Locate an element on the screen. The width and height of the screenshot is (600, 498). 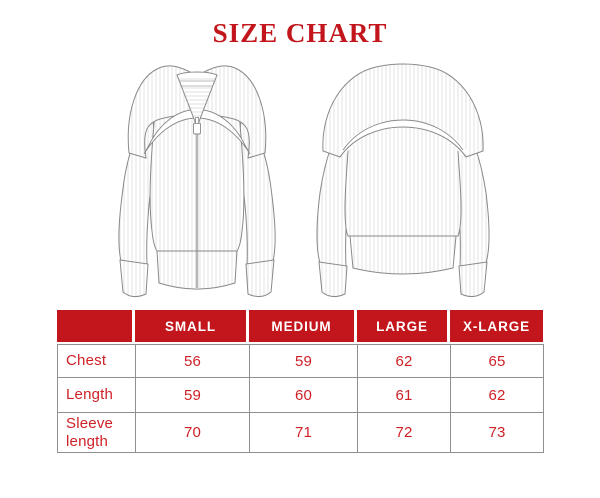
back-line-art is located at coordinates (403, 180).